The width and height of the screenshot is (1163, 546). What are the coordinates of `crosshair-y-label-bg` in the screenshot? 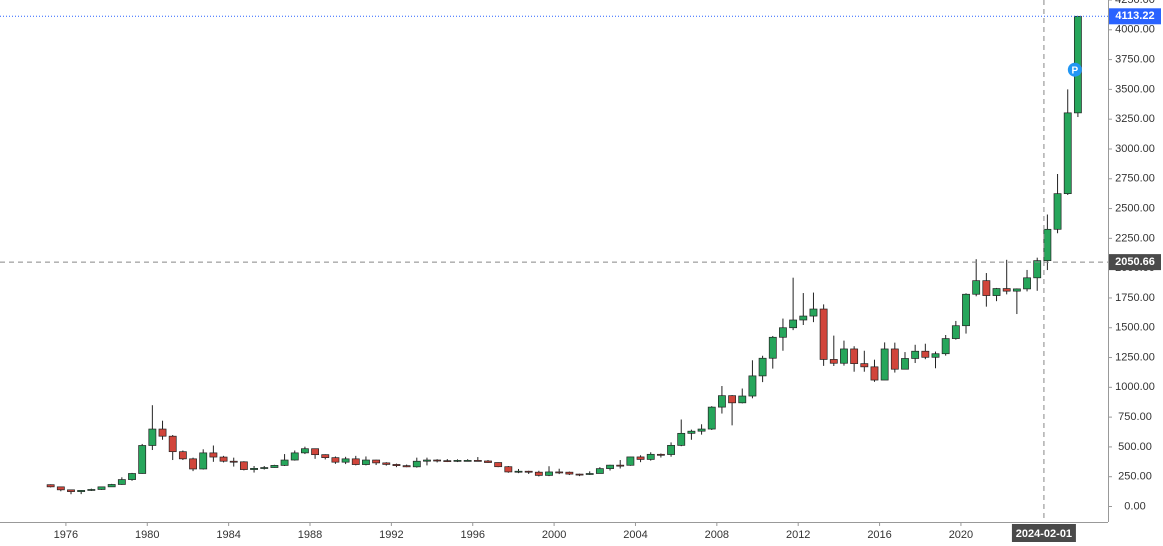 It's located at (1135, 262).